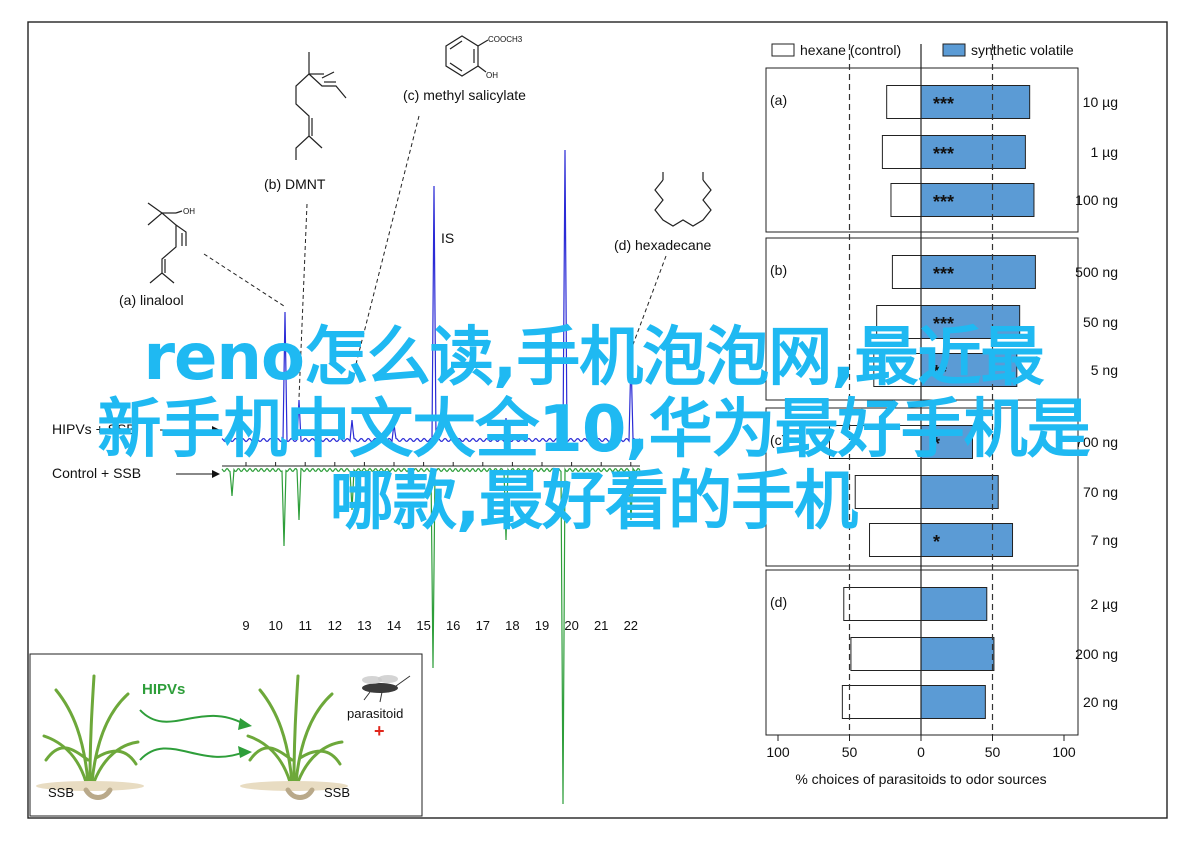  What do you see at coordinates (663, 245) in the screenshot?
I see `hexadecane-label: (d) hexadecane` at bounding box center [663, 245].